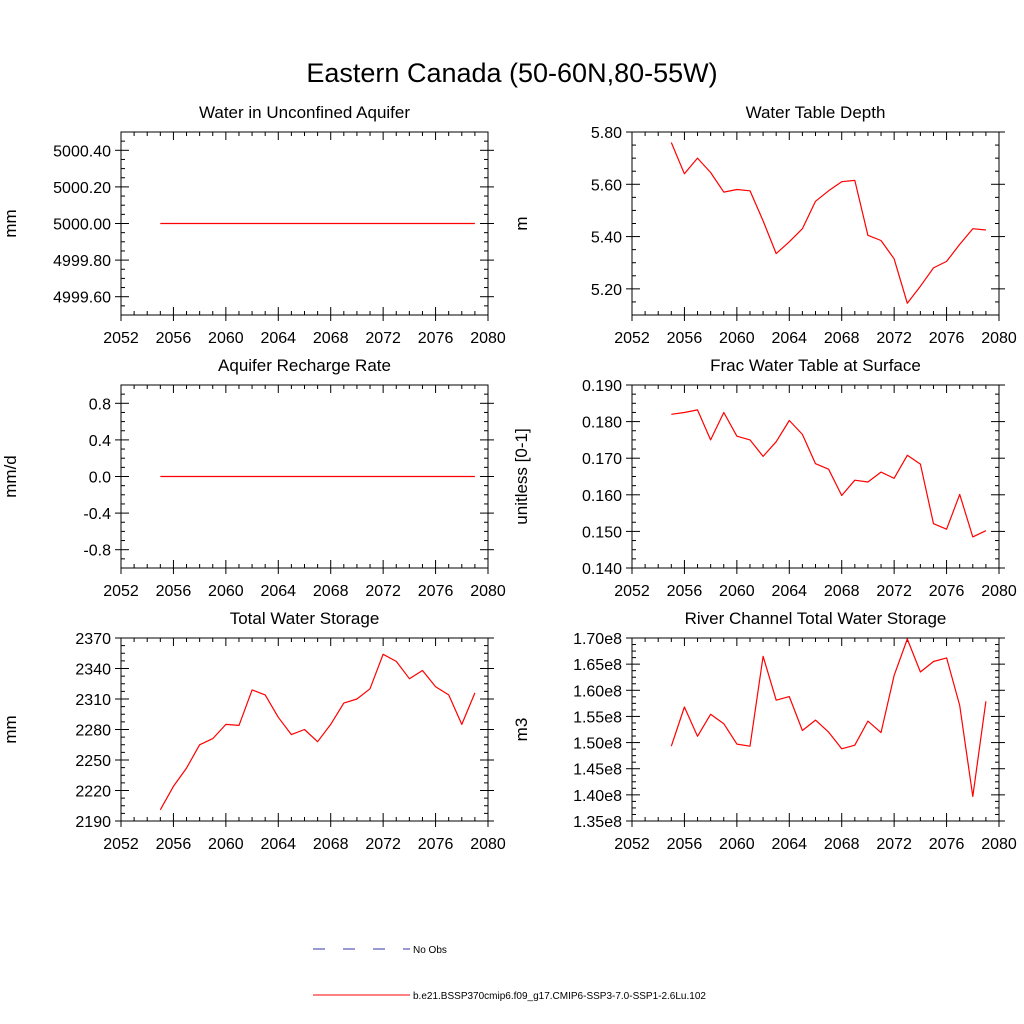  Describe the element at coordinates (597, 744) in the screenshot. I see `y-tick-label: 1.50e8` at that location.